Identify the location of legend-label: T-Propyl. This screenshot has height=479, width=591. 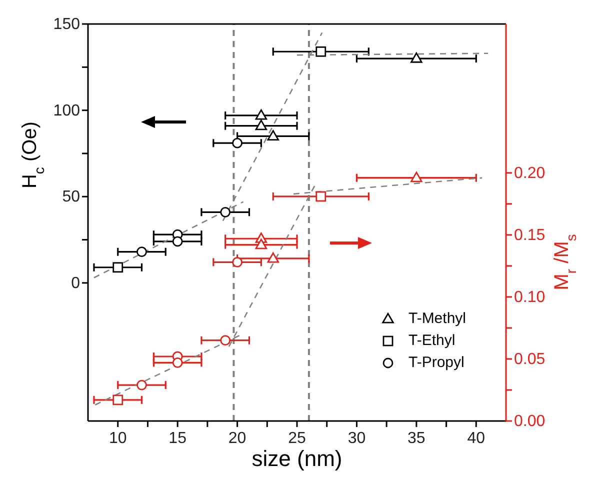
(436, 363).